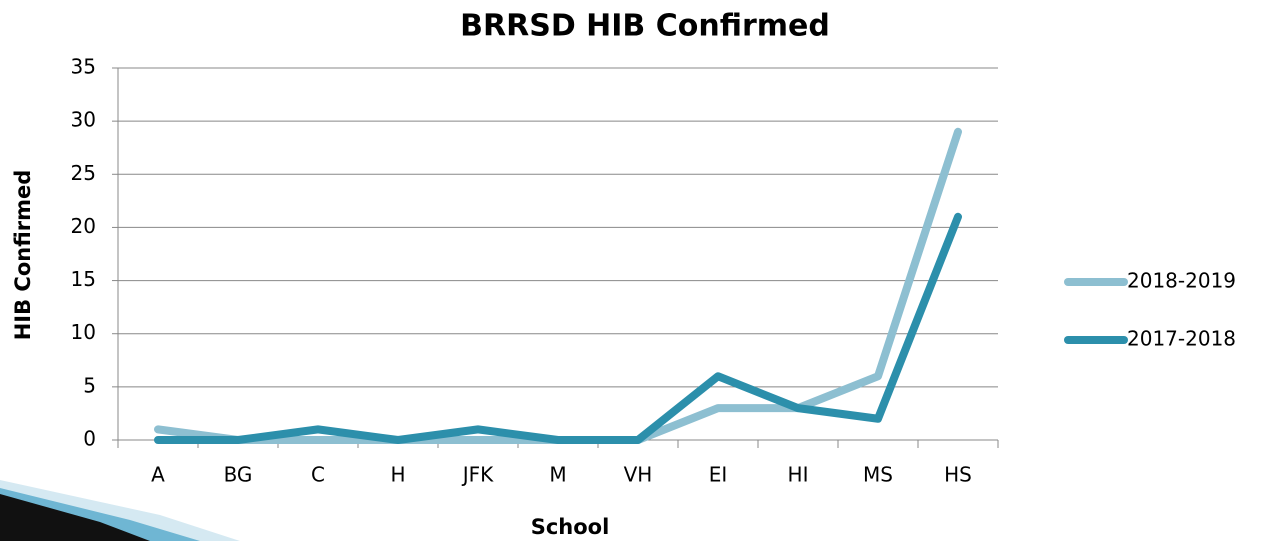  Describe the element at coordinates (878, 475) in the screenshot. I see `x-tick-label: MS` at that location.